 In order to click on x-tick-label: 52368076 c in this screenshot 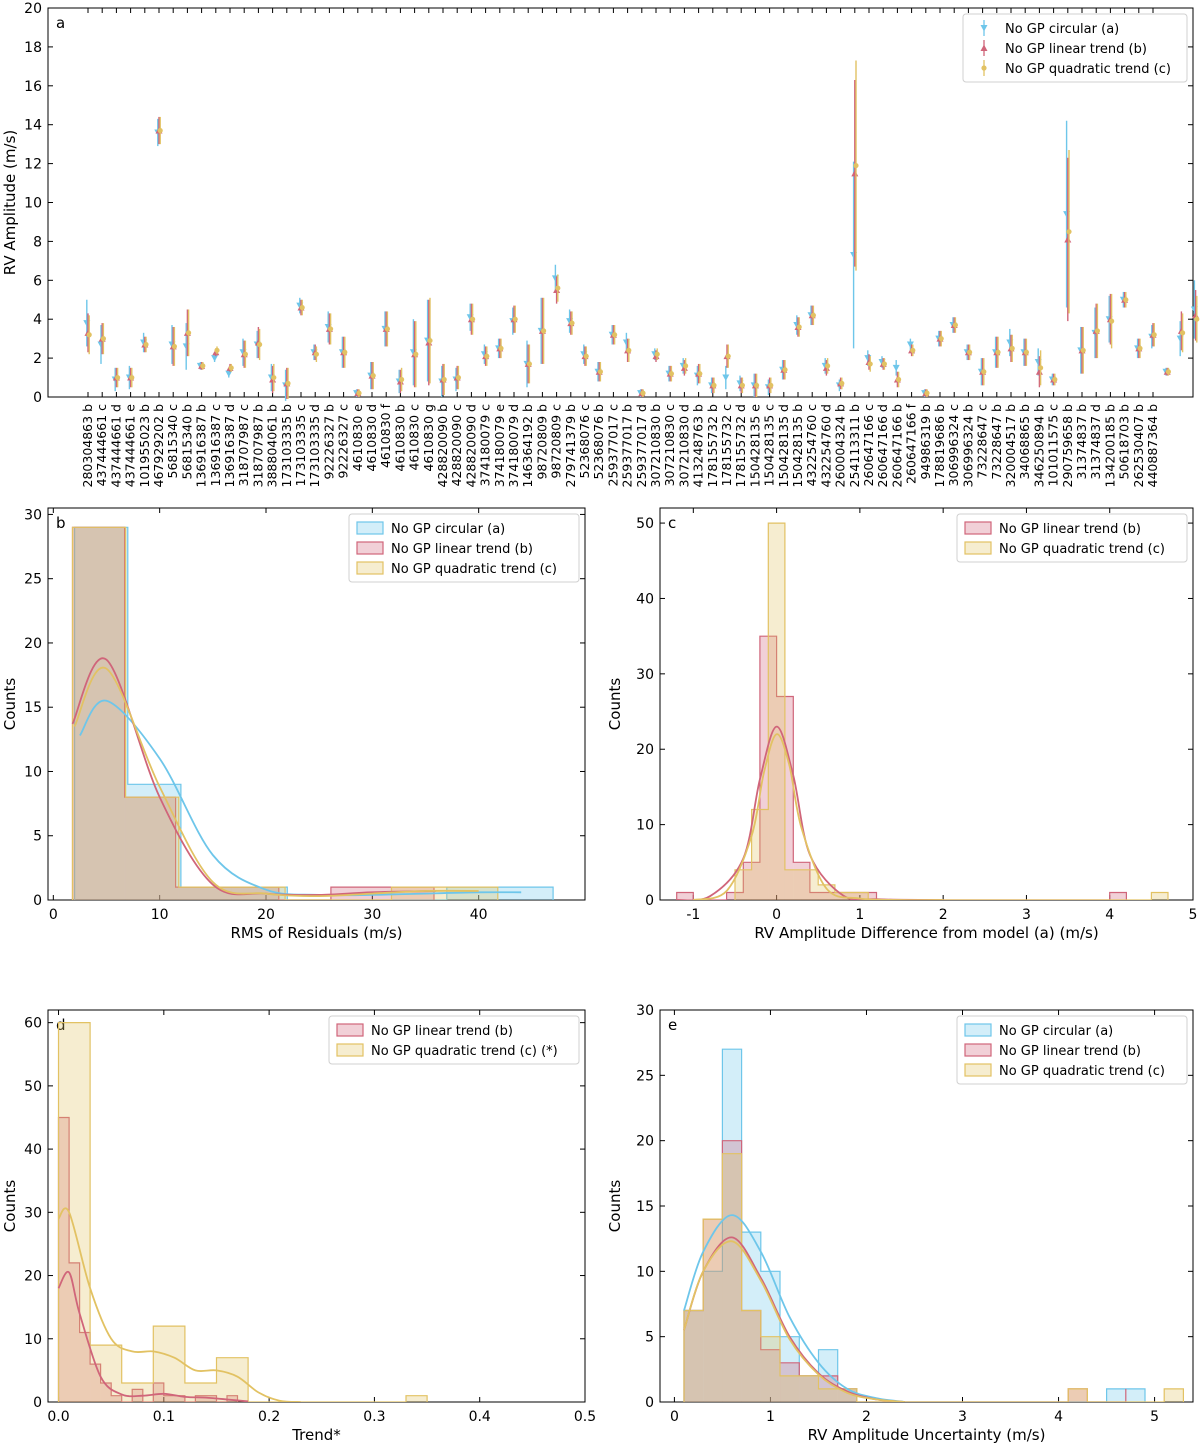, I will do `click(584, 441)`.